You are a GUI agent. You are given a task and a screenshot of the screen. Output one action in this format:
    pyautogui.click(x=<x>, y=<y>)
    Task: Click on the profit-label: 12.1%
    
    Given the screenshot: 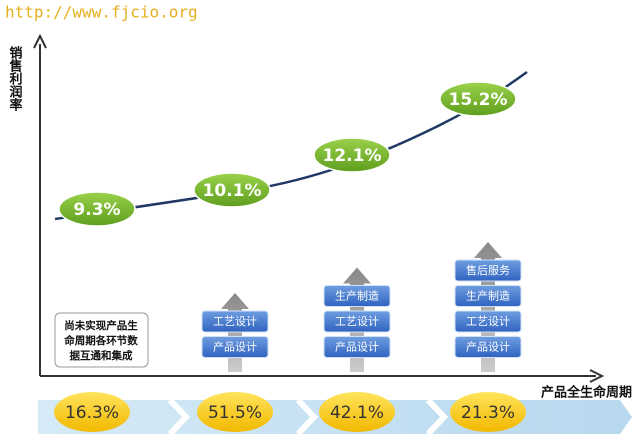 What is the action you would take?
    pyautogui.click(x=352, y=156)
    